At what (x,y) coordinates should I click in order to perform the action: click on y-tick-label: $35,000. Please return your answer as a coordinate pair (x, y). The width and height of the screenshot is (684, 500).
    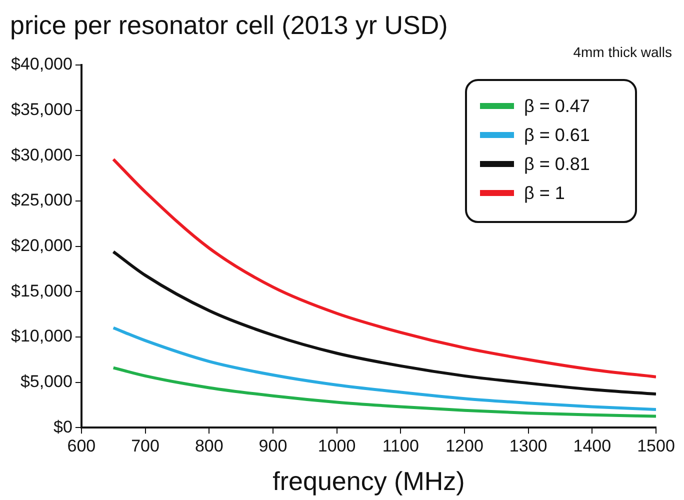
    Looking at the image, I should click on (41, 110).